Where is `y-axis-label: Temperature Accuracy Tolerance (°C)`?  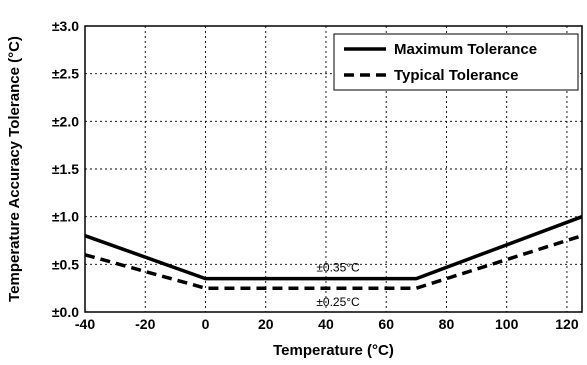 y-axis-label: Temperature Accuracy Tolerance (°C) is located at coordinates (14, 169).